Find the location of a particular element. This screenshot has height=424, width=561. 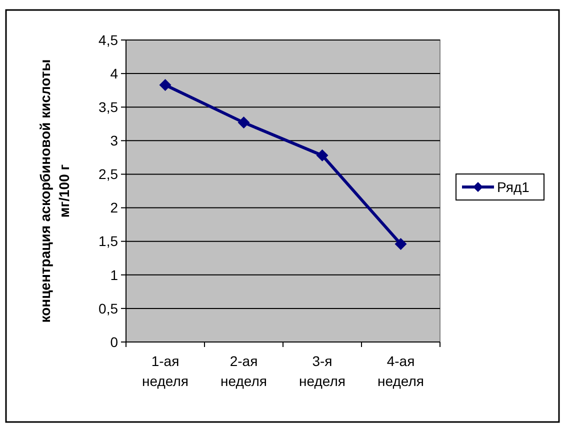

x-tick-label: 2-ая неделя is located at coordinates (243, 371).